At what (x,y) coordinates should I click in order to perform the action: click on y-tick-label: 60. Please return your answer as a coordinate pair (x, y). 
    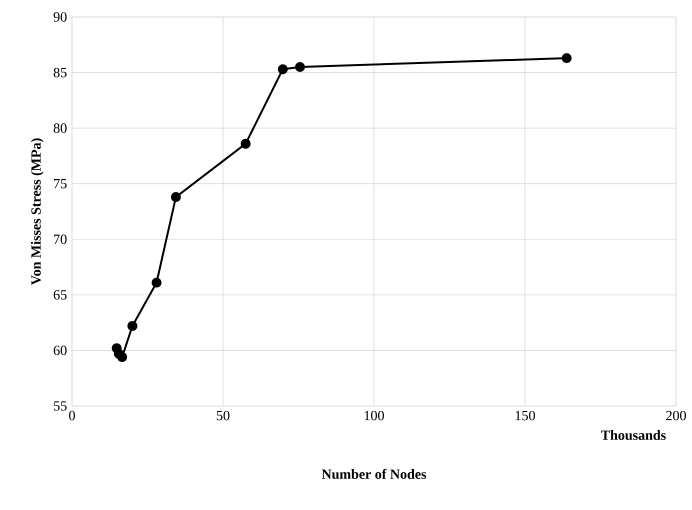
    Looking at the image, I should click on (60, 351).